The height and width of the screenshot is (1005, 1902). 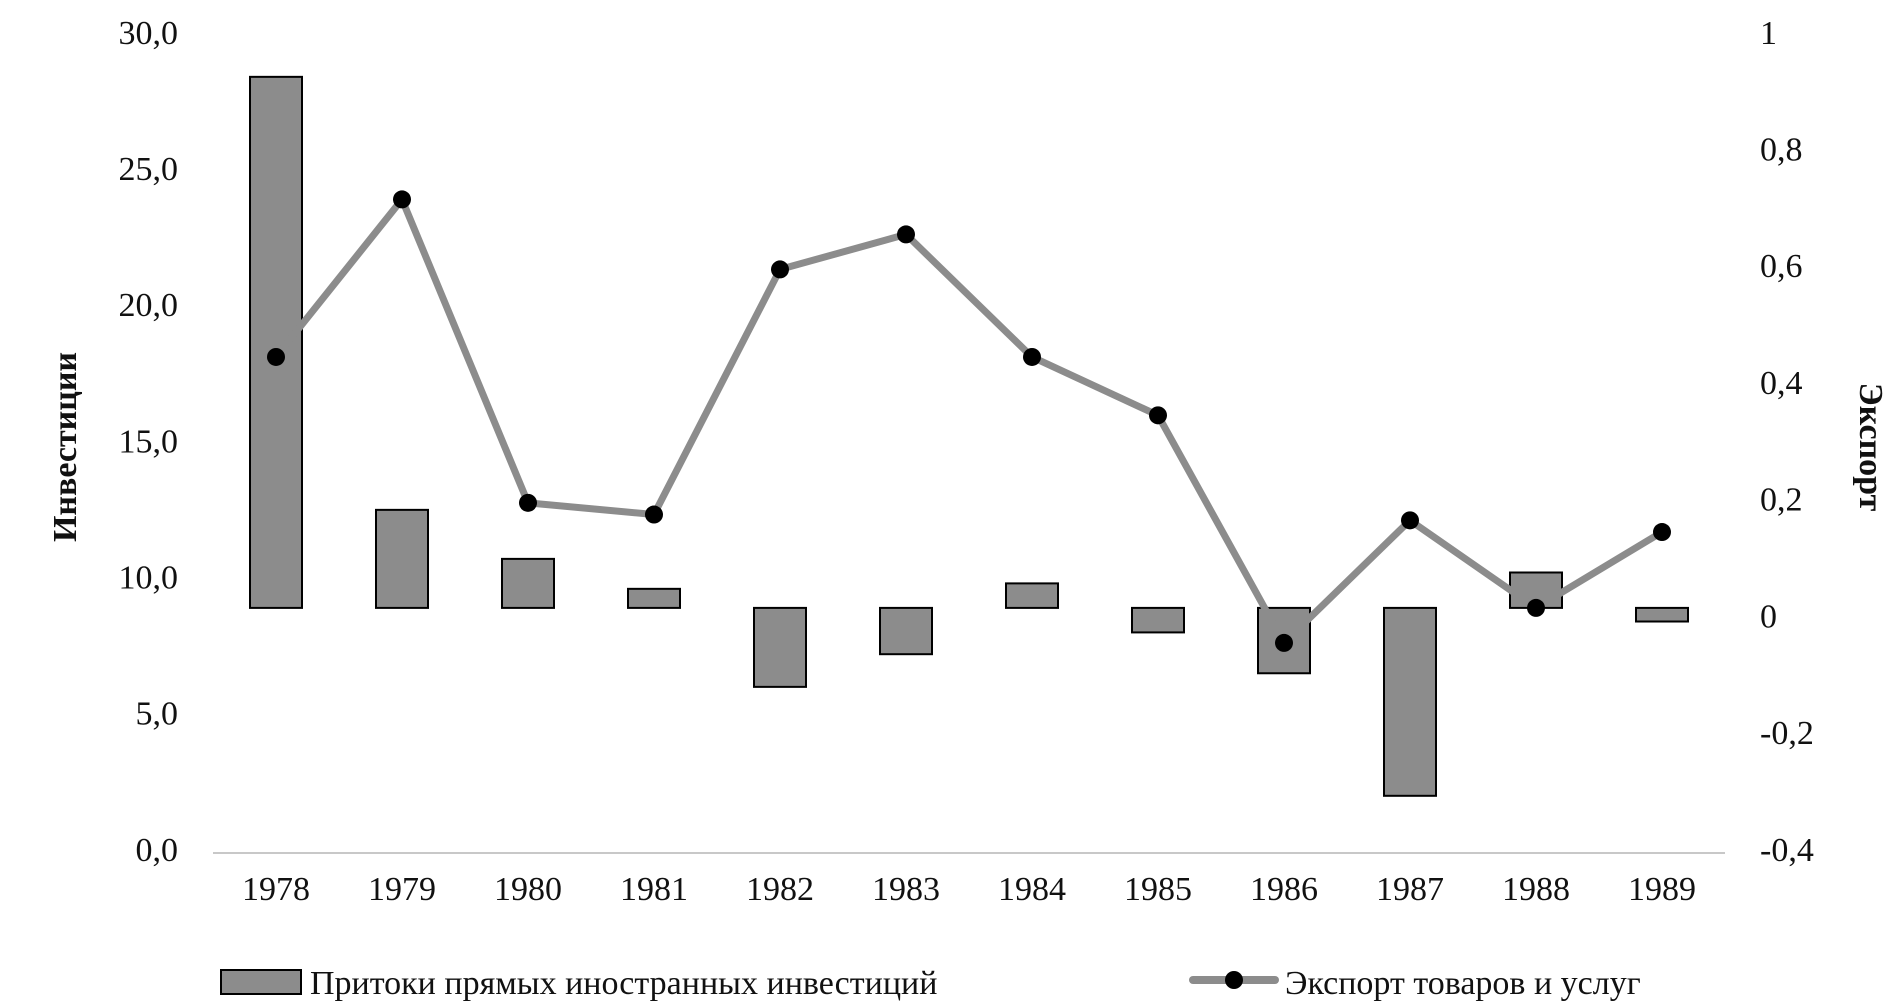 I want to click on x-tick-label: 1985, so click(x=1158, y=889).